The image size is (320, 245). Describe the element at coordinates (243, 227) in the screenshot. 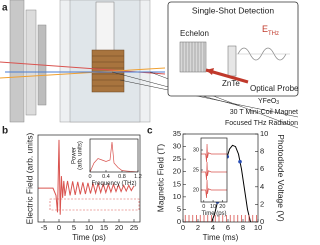

I see `x-tick-label: 8` at that location.